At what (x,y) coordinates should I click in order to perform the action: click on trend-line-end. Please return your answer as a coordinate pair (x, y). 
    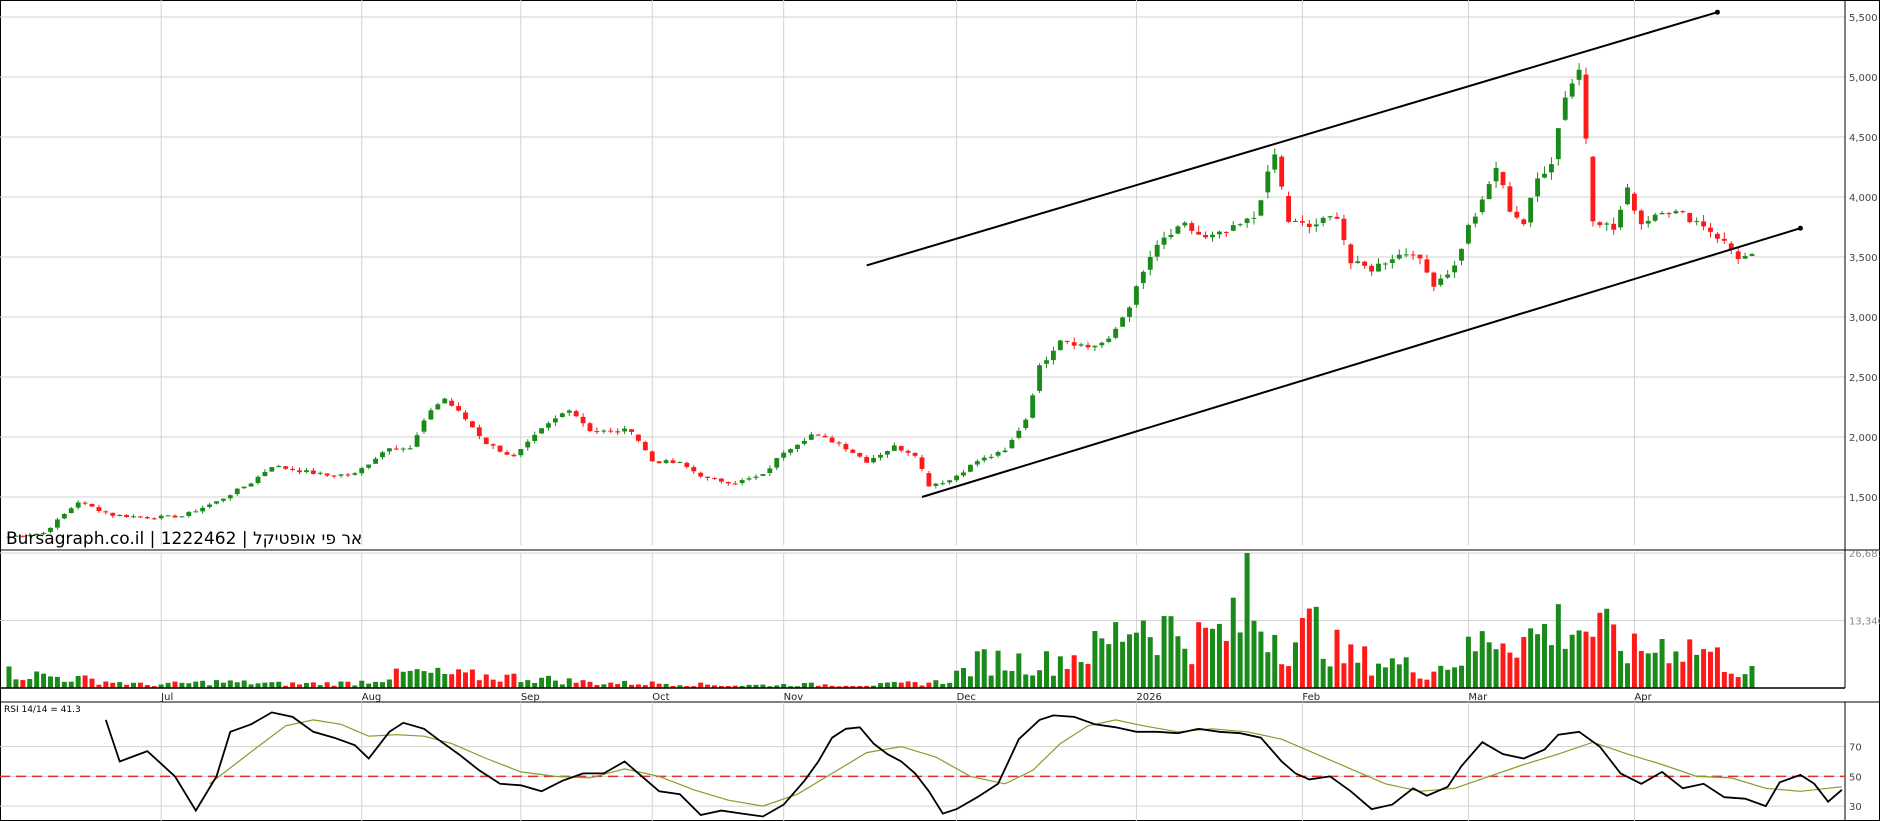
    Looking at the image, I should click on (1800, 228).